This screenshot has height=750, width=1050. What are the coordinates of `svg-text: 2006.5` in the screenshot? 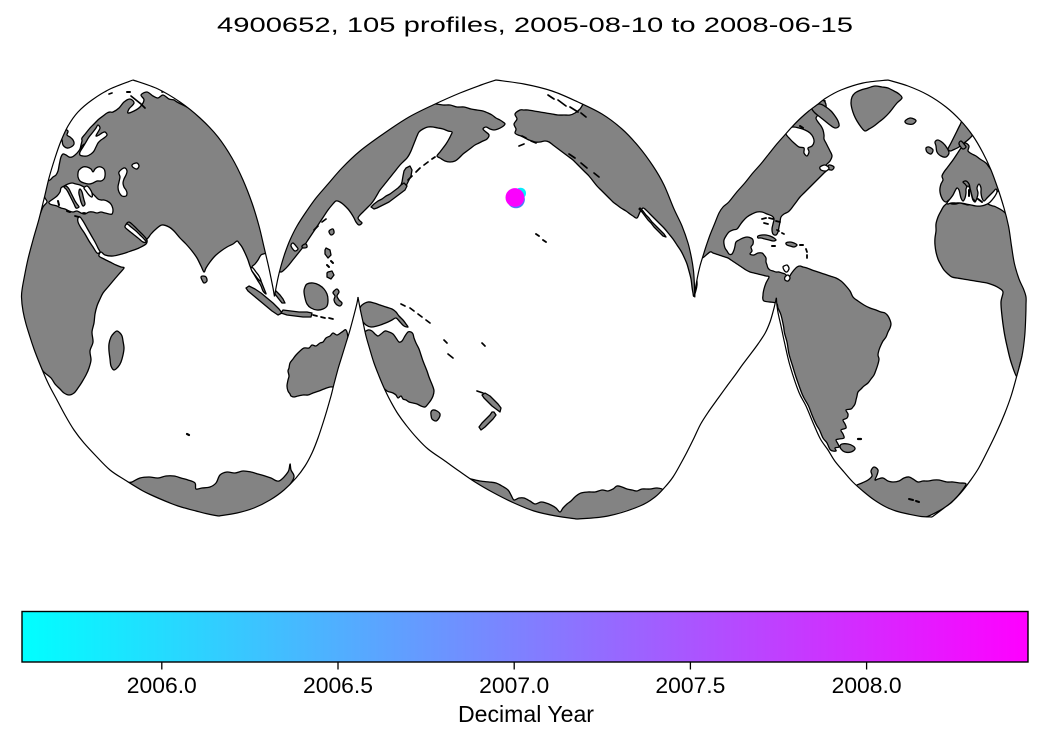 It's located at (338, 685).